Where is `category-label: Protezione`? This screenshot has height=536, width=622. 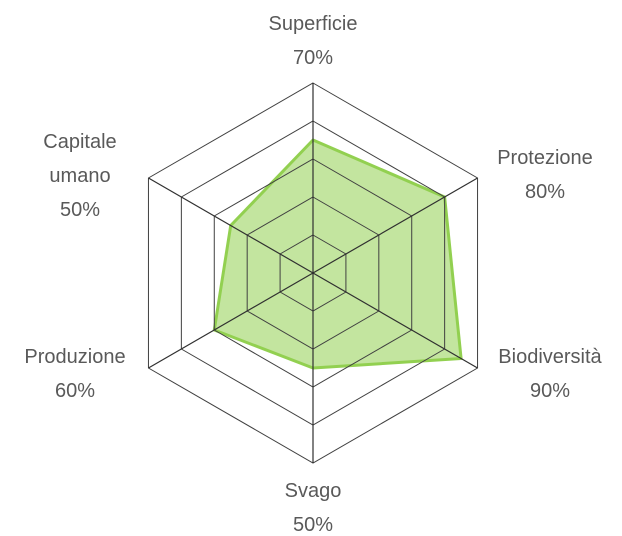
category-label: Protezione is located at coordinates (545, 158).